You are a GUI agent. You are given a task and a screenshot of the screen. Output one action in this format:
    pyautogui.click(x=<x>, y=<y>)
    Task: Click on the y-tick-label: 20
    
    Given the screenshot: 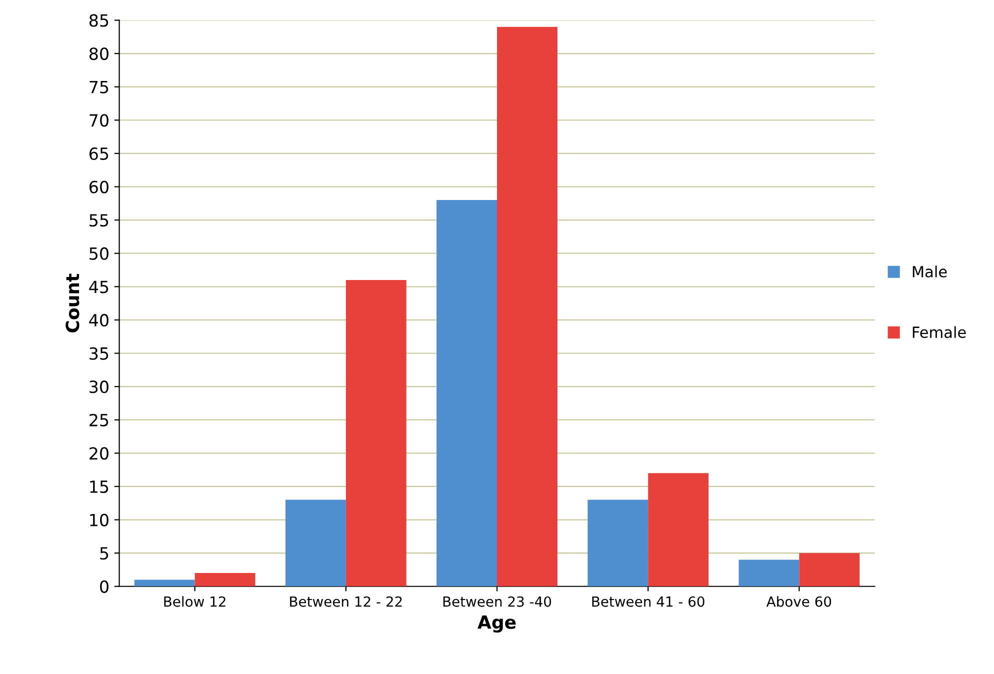 What is the action you would take?
    pyautogui.click(x=99, y=453)
    